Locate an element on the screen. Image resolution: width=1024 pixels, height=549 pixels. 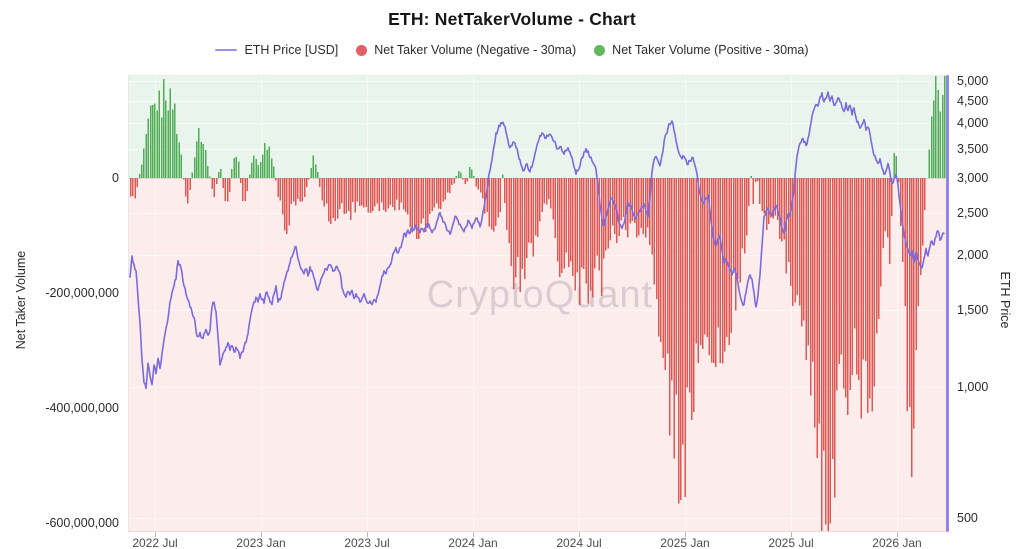
y-left-tick-label: -400,000,000 is located at coordinates (82, 408).